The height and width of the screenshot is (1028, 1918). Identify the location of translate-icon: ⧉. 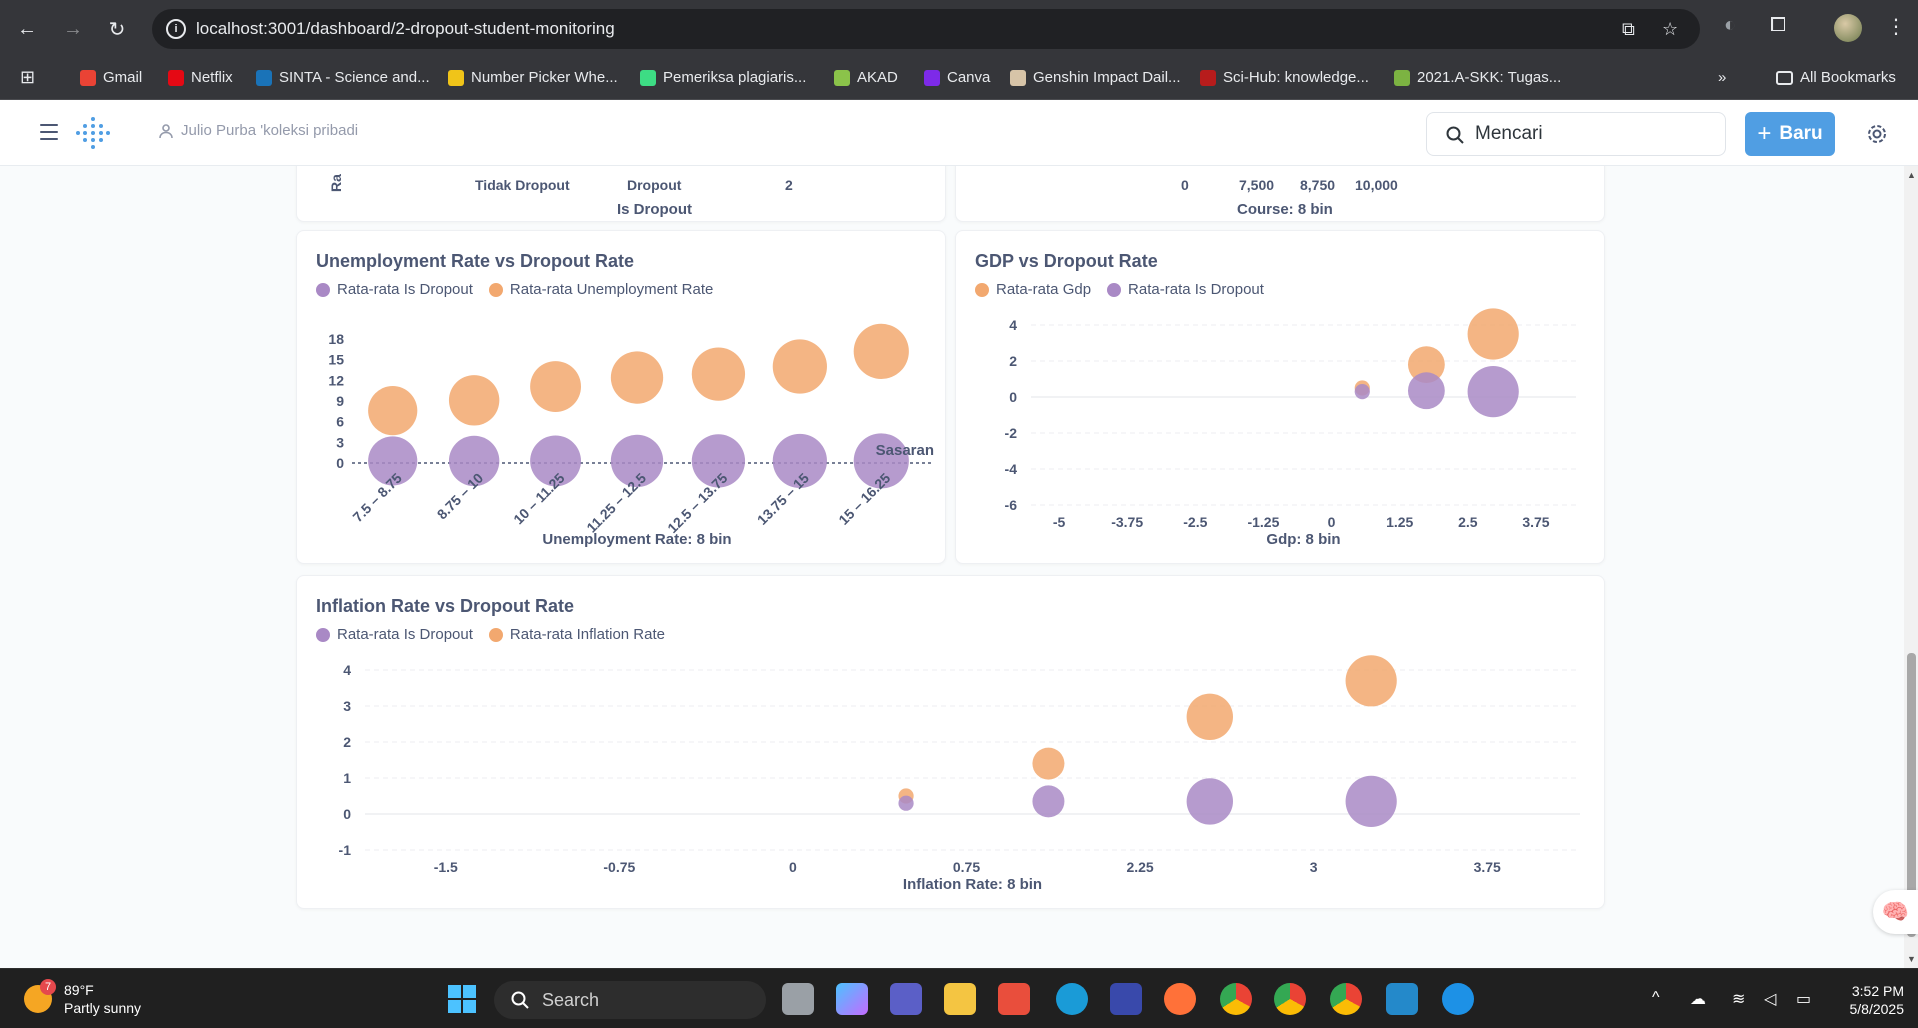
(1628, 29).